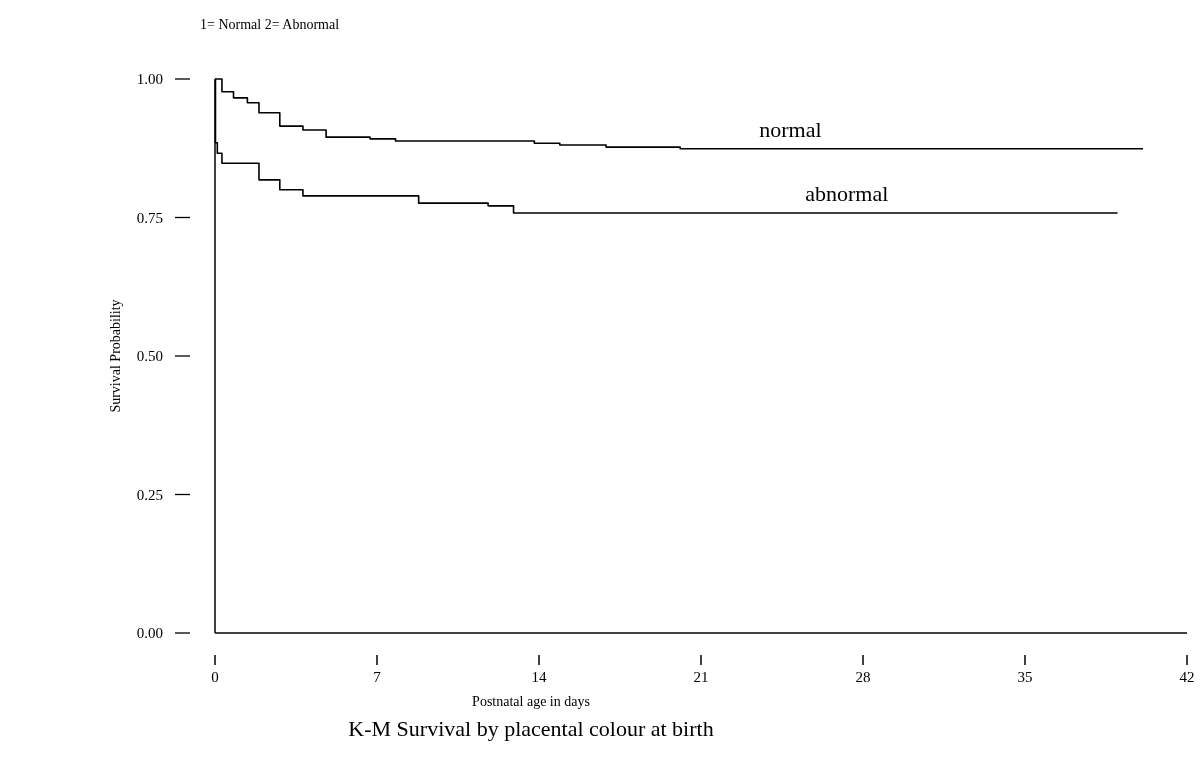 The image size is (1203, 757). Describe the element at coordinates (539, 677) in the screenshot. I see `x-tick-label: 14` at that location.